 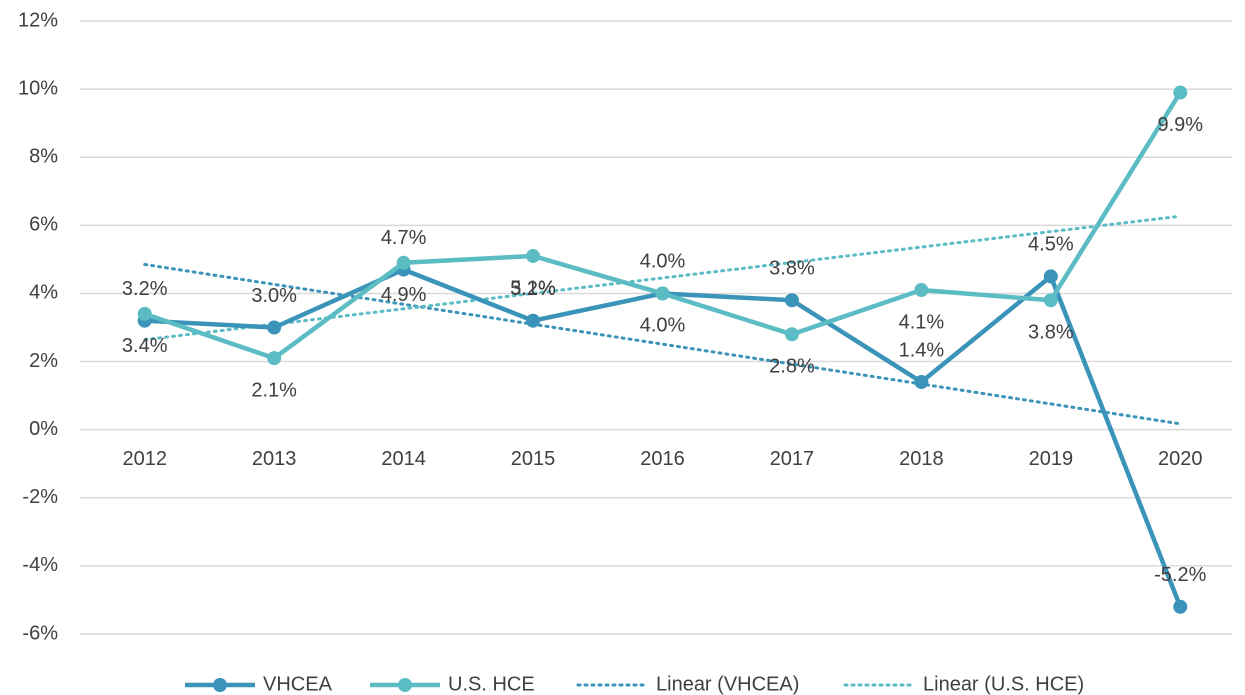 What do you see at coordinates (1051, 459) in the screenshot?
I see `x-tick-label: 2019` at bounding box center [1051, 459].